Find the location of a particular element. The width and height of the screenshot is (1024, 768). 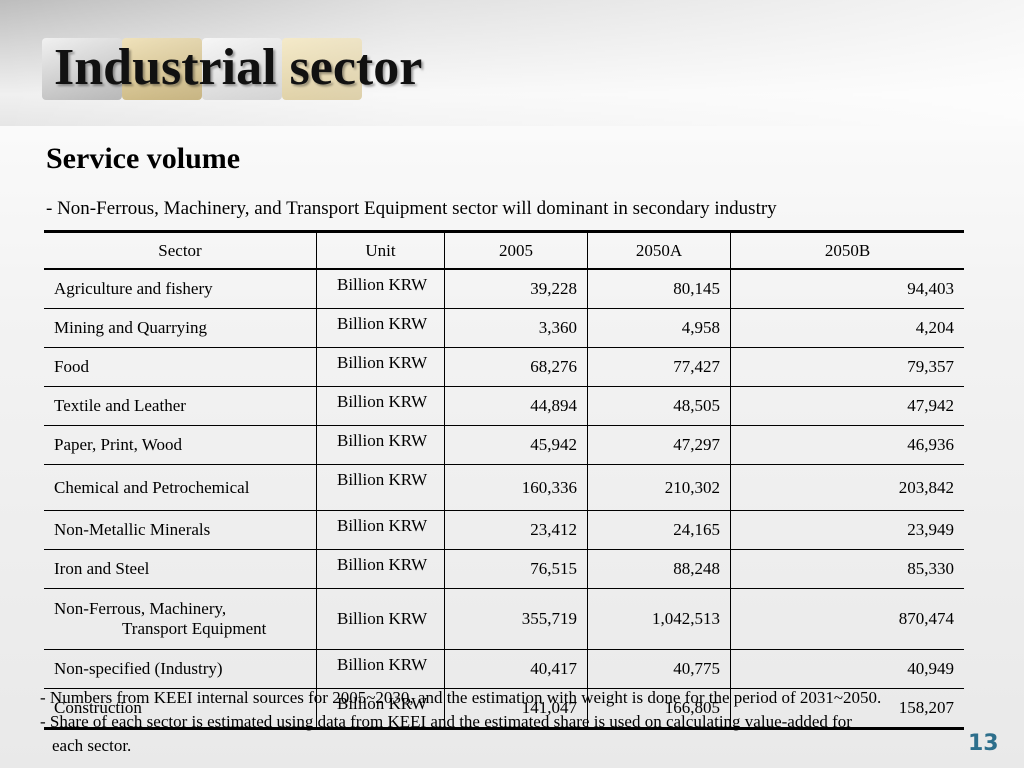

sector-cell: Construction is located at coordinates (180, 708).